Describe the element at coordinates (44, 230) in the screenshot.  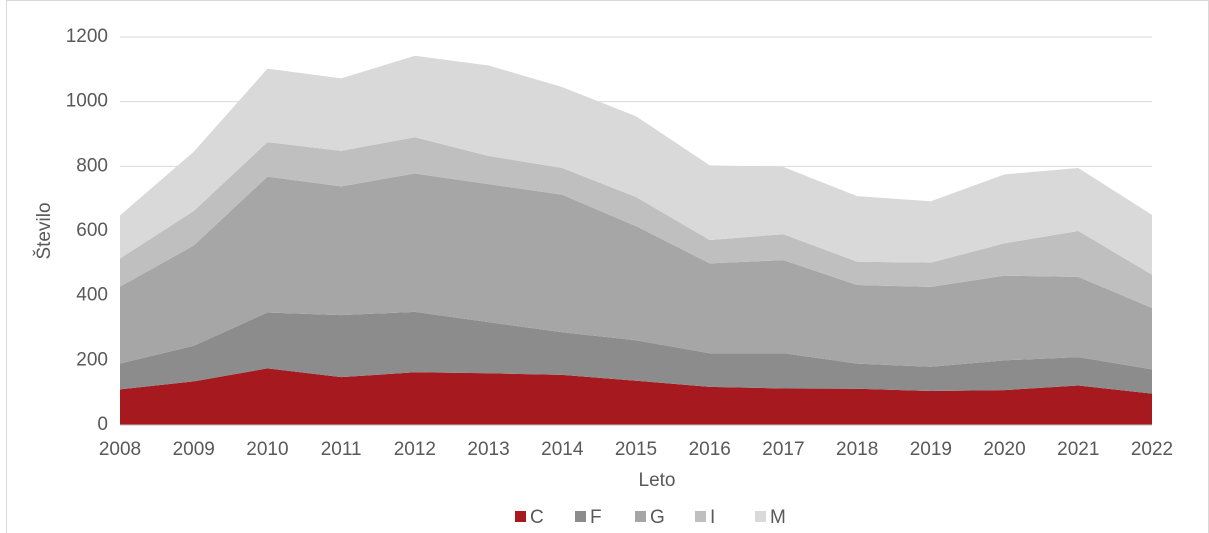
I see `y-axis-label: Število` at that location.